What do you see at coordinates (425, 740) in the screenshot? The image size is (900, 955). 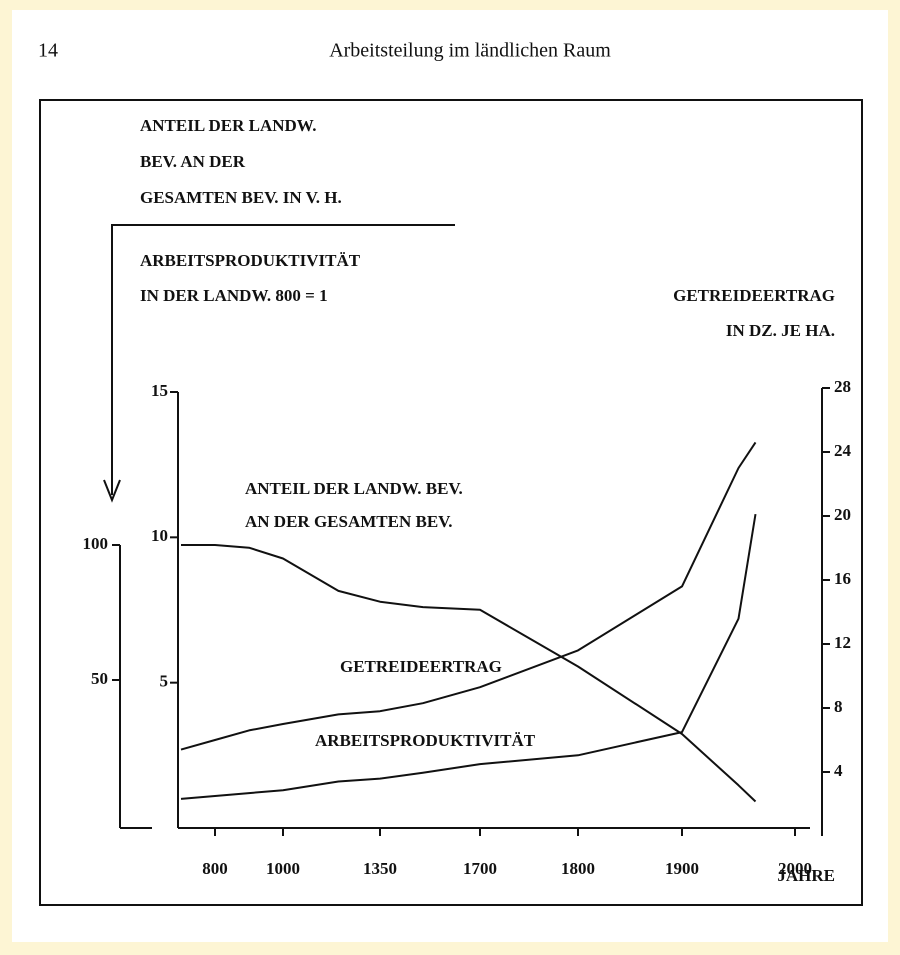 I see `series-label: ARBEITSPRODUKTIVITÄT` at bounding box center [425, 740].